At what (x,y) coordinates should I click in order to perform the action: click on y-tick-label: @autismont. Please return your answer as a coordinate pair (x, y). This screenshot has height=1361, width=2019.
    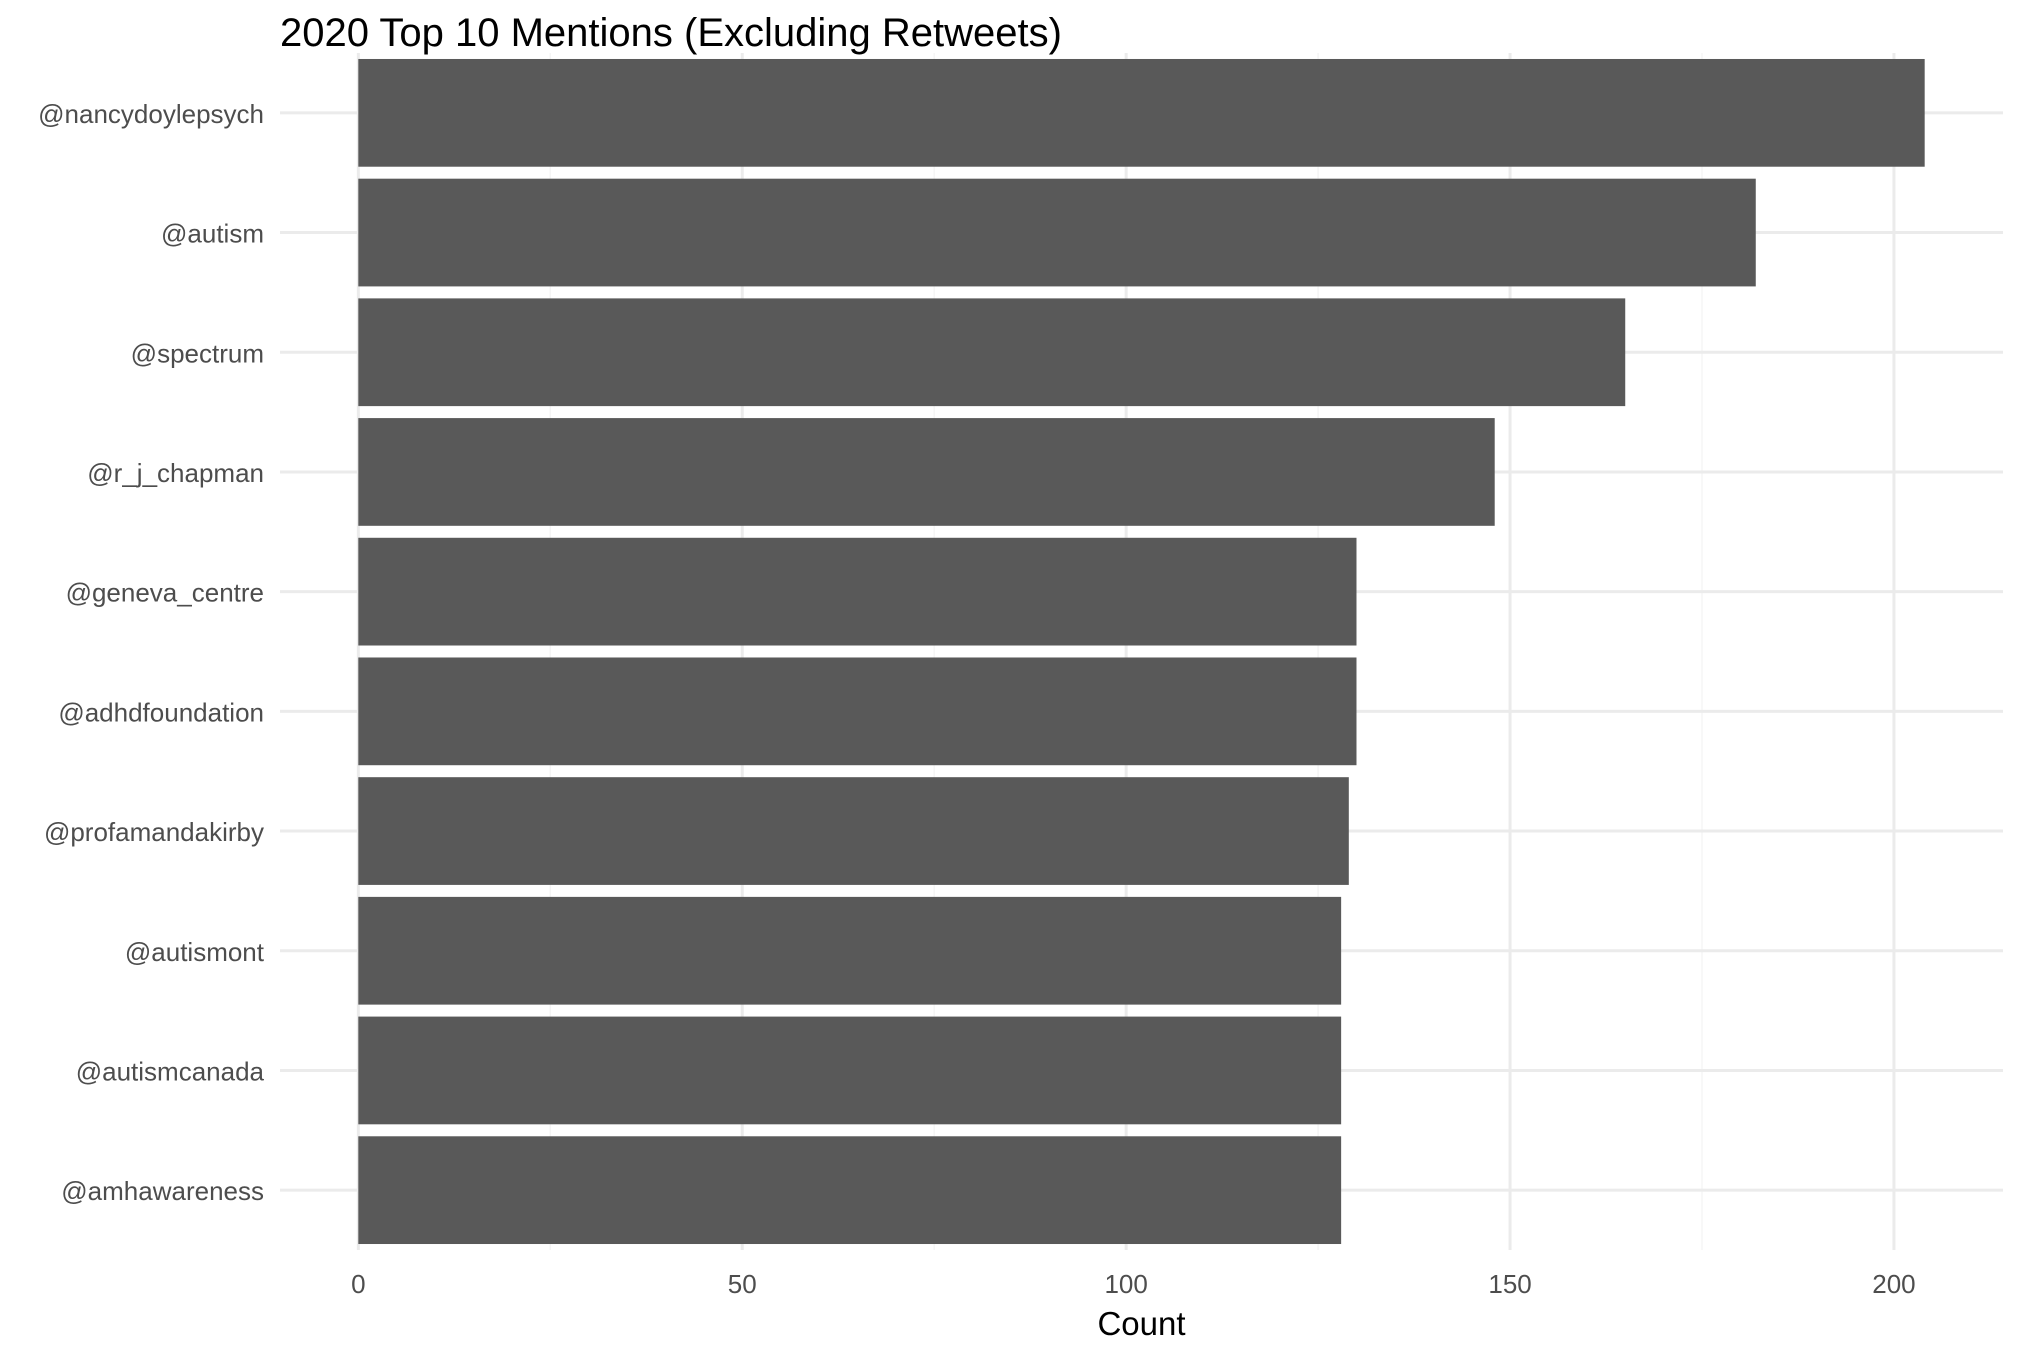
    Looking at the image, I should click on (195, 952).